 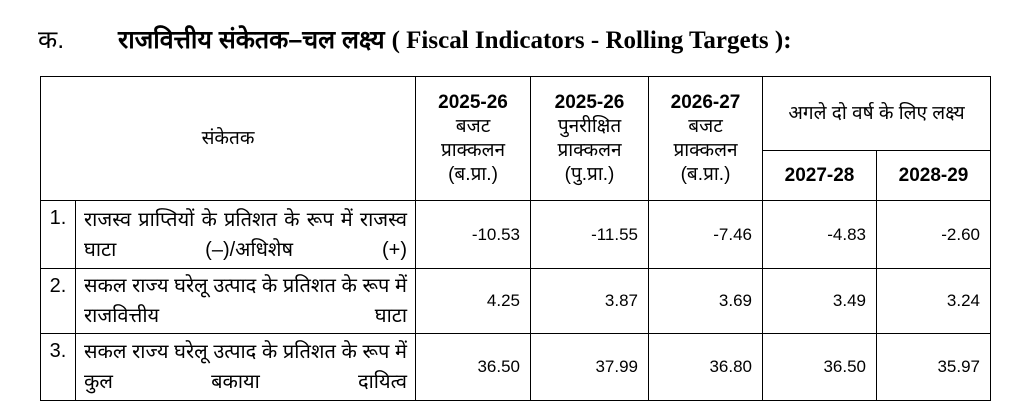 What do you see at coordinates (934, 367) in the screenshot?
I see `row-value: 35.97` at bounding box center [934, 367].